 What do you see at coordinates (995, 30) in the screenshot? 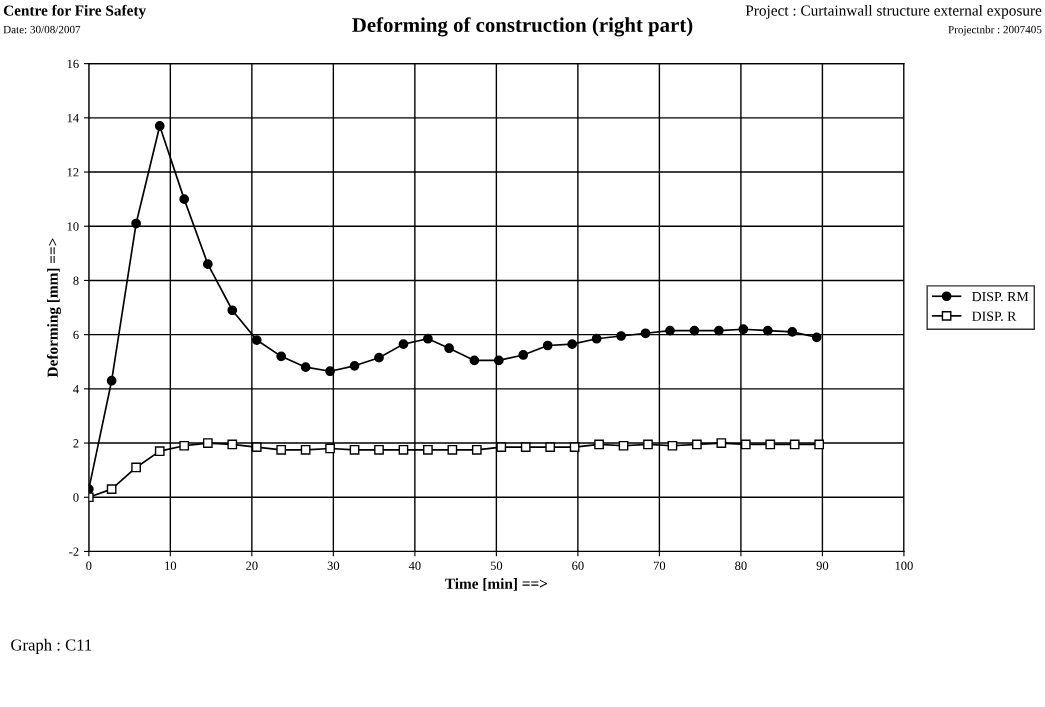
I see `text: Projectnbr : 2007405` at bounding box center [995, 30].